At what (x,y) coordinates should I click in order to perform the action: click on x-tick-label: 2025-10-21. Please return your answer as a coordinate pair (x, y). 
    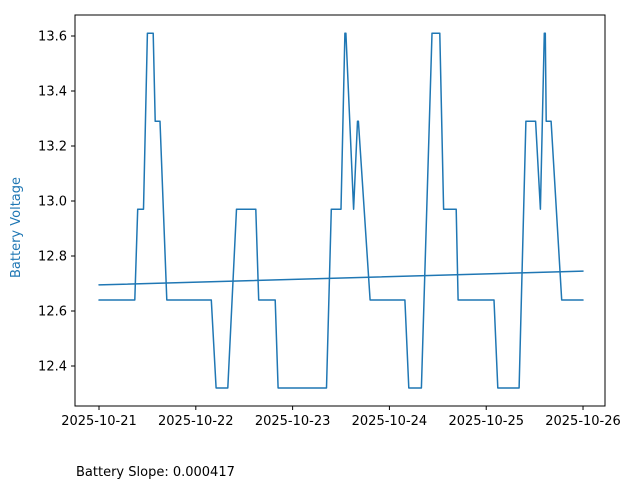
    Looking at the image, I should click on (99, 421).